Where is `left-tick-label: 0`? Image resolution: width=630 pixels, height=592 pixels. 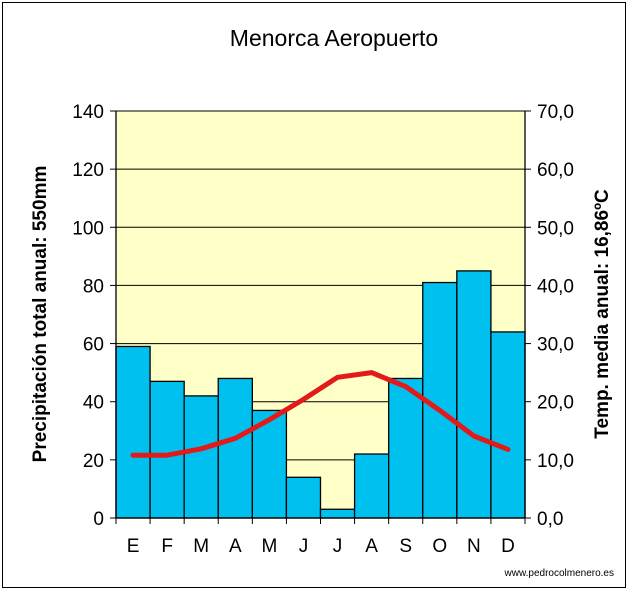
left-tick-label: 0 is located at coordinates (98, 519).